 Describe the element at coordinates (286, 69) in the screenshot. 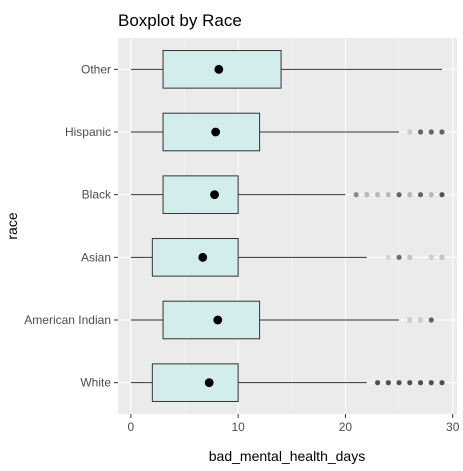

I see `box-other` at that location.